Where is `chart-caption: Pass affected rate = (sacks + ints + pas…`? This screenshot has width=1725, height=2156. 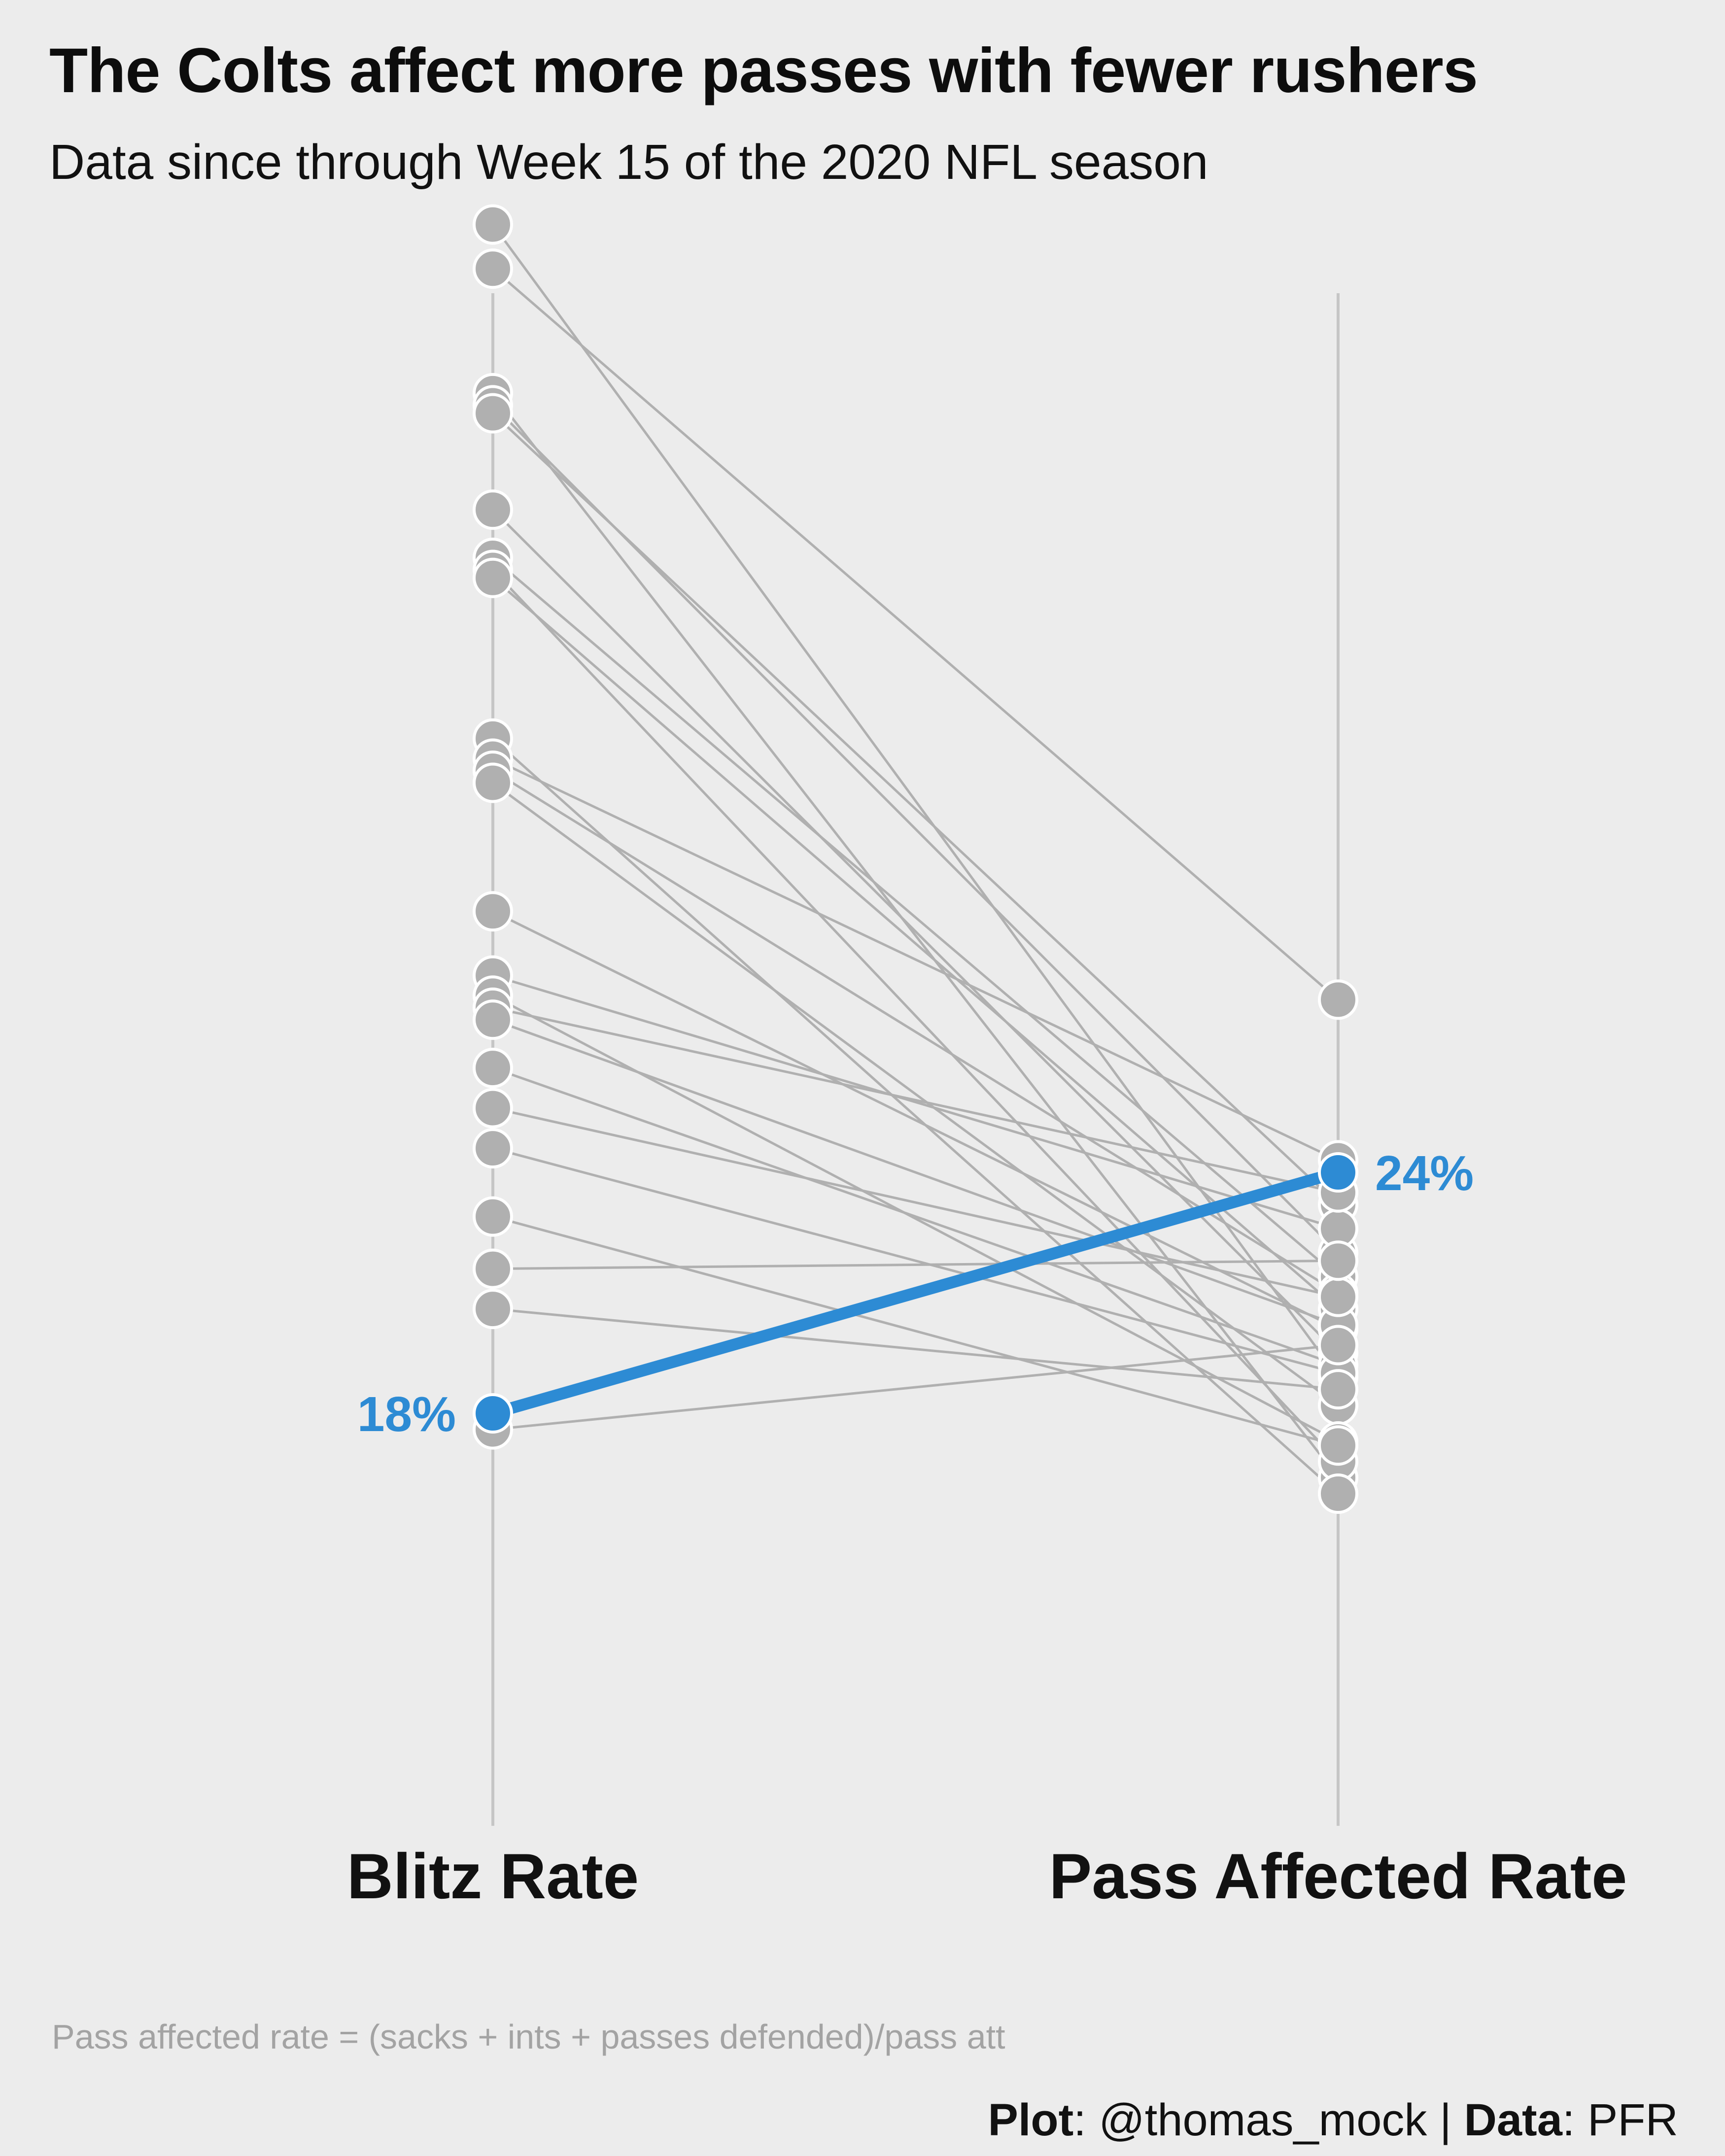
chart-caption: Pass affected rate = (sacks + ints + pas… is located at coordinates (529, 2037).